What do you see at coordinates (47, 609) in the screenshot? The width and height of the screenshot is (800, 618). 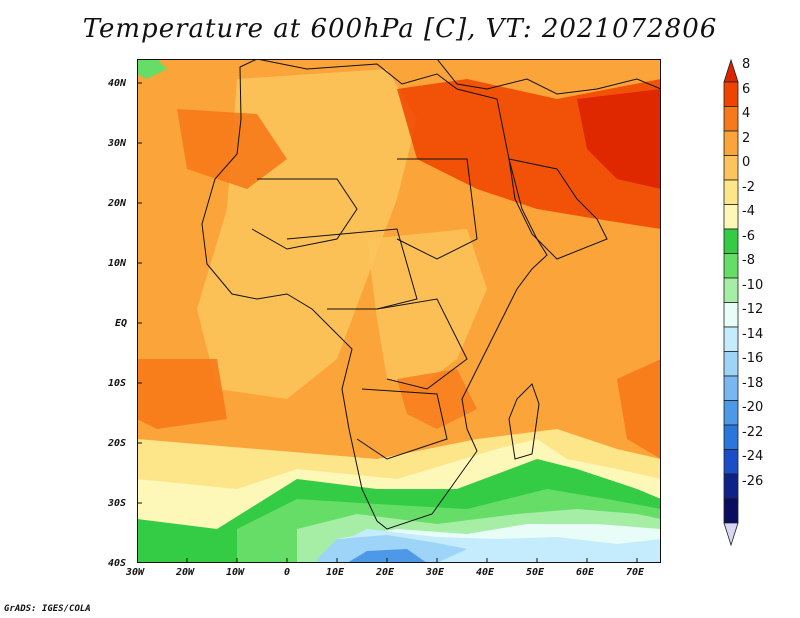 I see `credit-text: GrADS: IGES/COLA` at bounding box center [47, 609].